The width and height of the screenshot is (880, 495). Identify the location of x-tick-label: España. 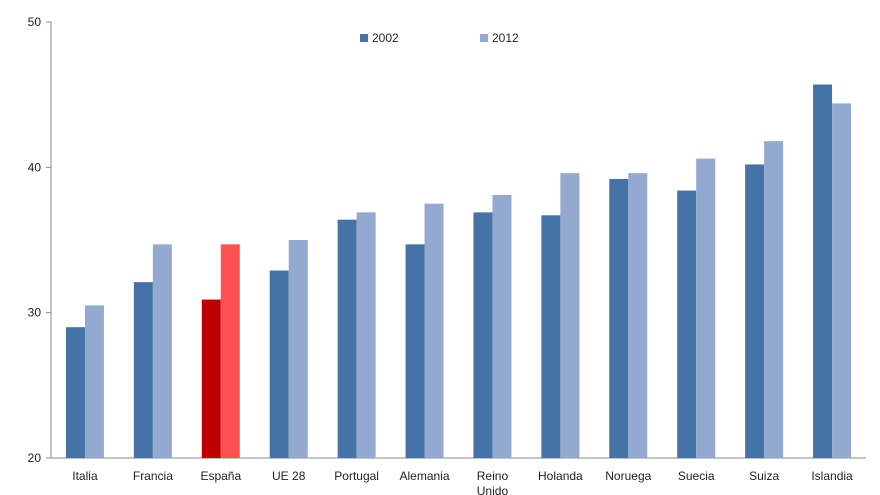
(220, 476).